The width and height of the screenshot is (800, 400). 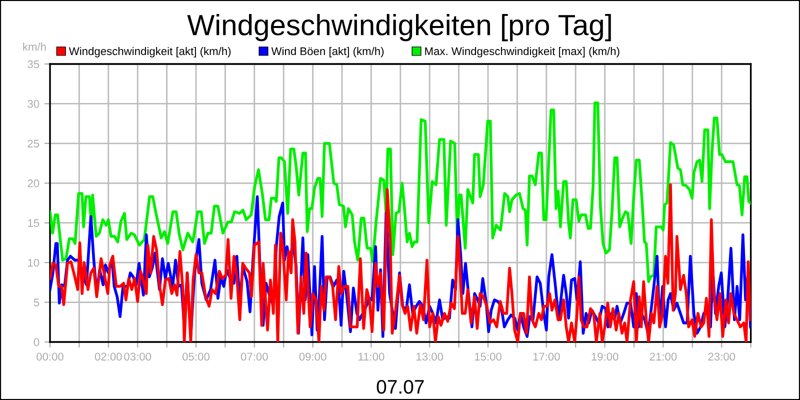 What do you see at coordinates (34, 64) in the screenshot?
I see `y-tick-label: 35` at bounding box center [34, 64].